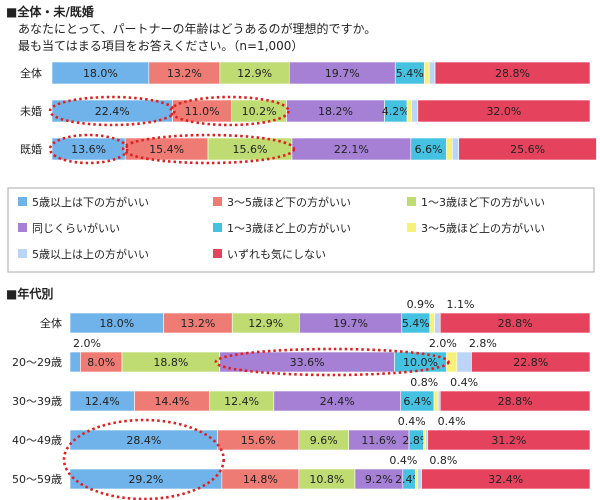 The height and width of the screenshot is (500, 600). Describe the element at coordinates (37, 362) in the screenshot. I see `chart2-category-label: 20〜29歳` at that location.